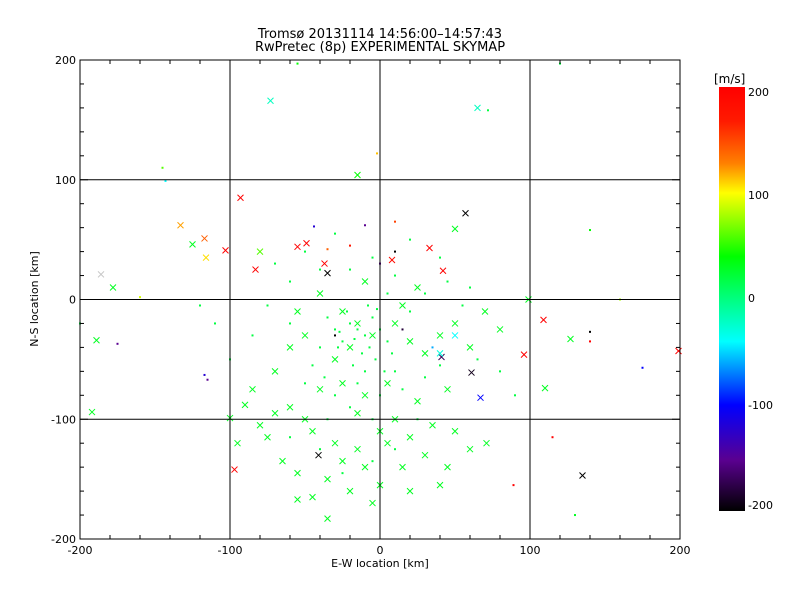 Image resolution: width=800 pixels, height=600 pixels. I want to click on y-tick-label: 100, so click(65, 180).